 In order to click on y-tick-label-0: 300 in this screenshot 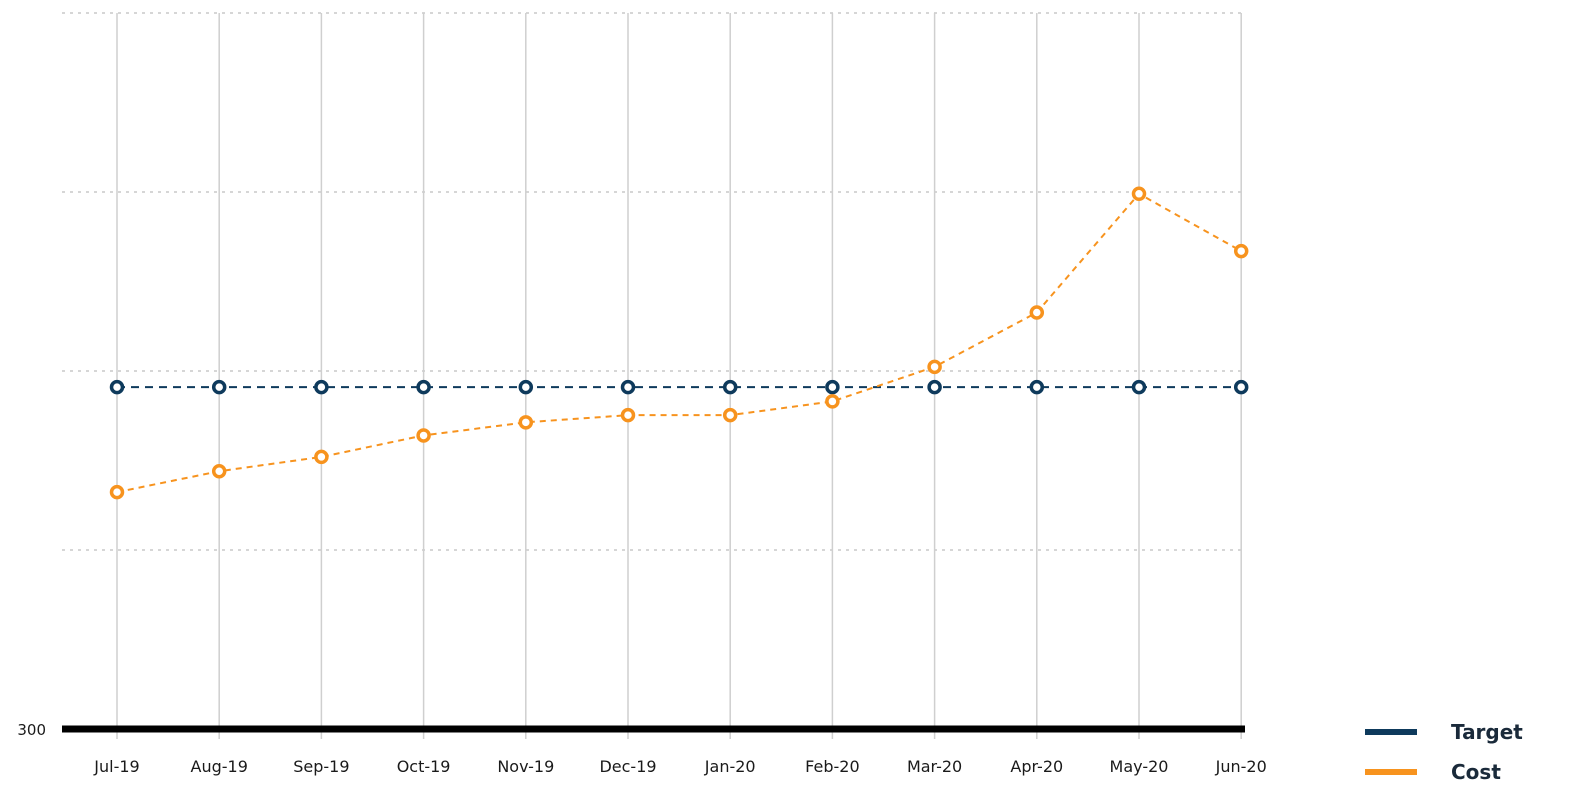, I will do `click(31, 730)`.